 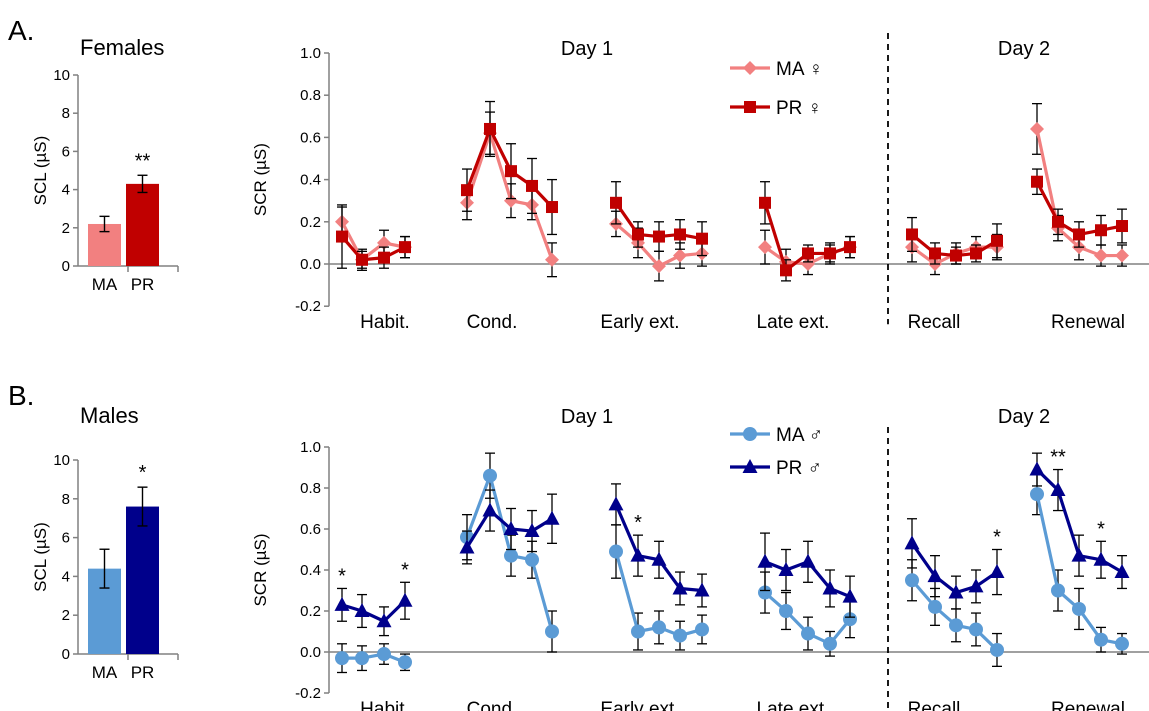 I want to click on phase-label: Renewal, so click(x=1088, y=322).